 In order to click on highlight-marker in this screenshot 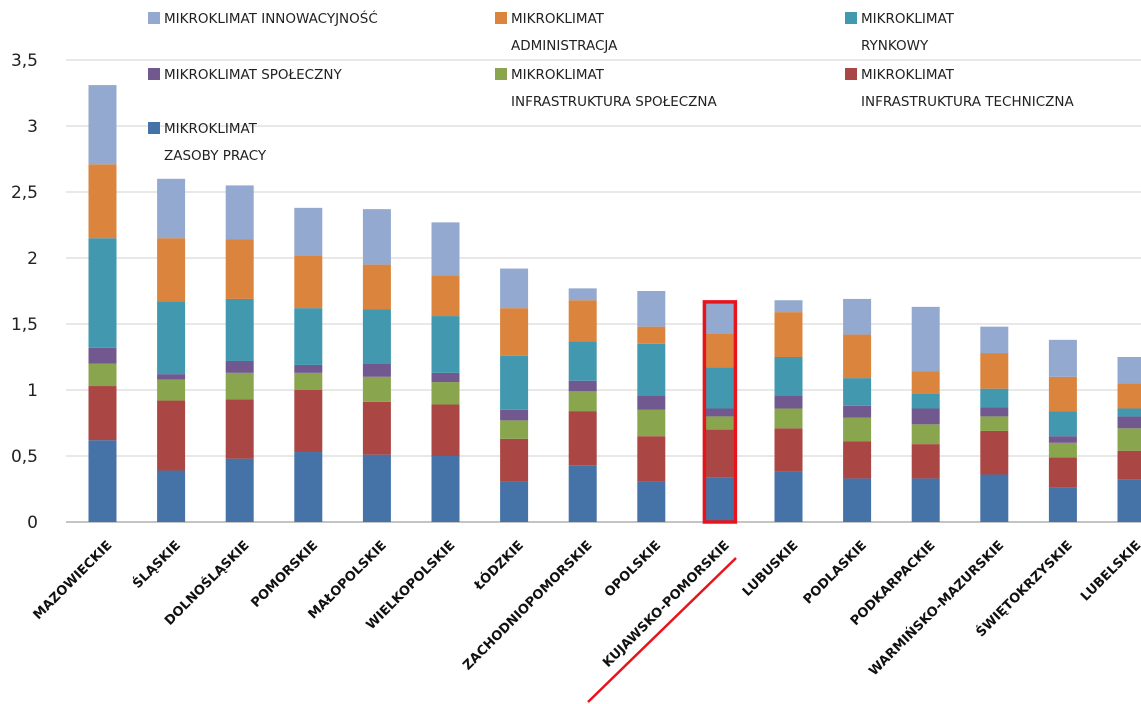, I will do `click(662, 501)`.